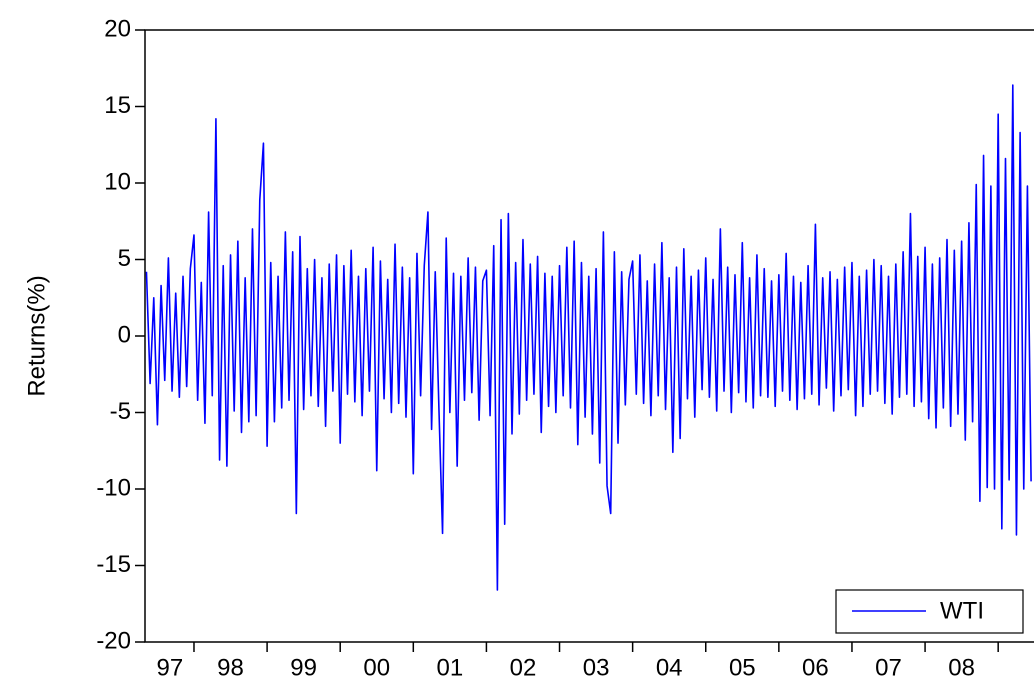 This screenshot has height=693, width=1034. What do you see at coordinates (36, 335) in the screenshot?
I see `y-axis-label: Returns(%)` at bounding box center [36, 335].